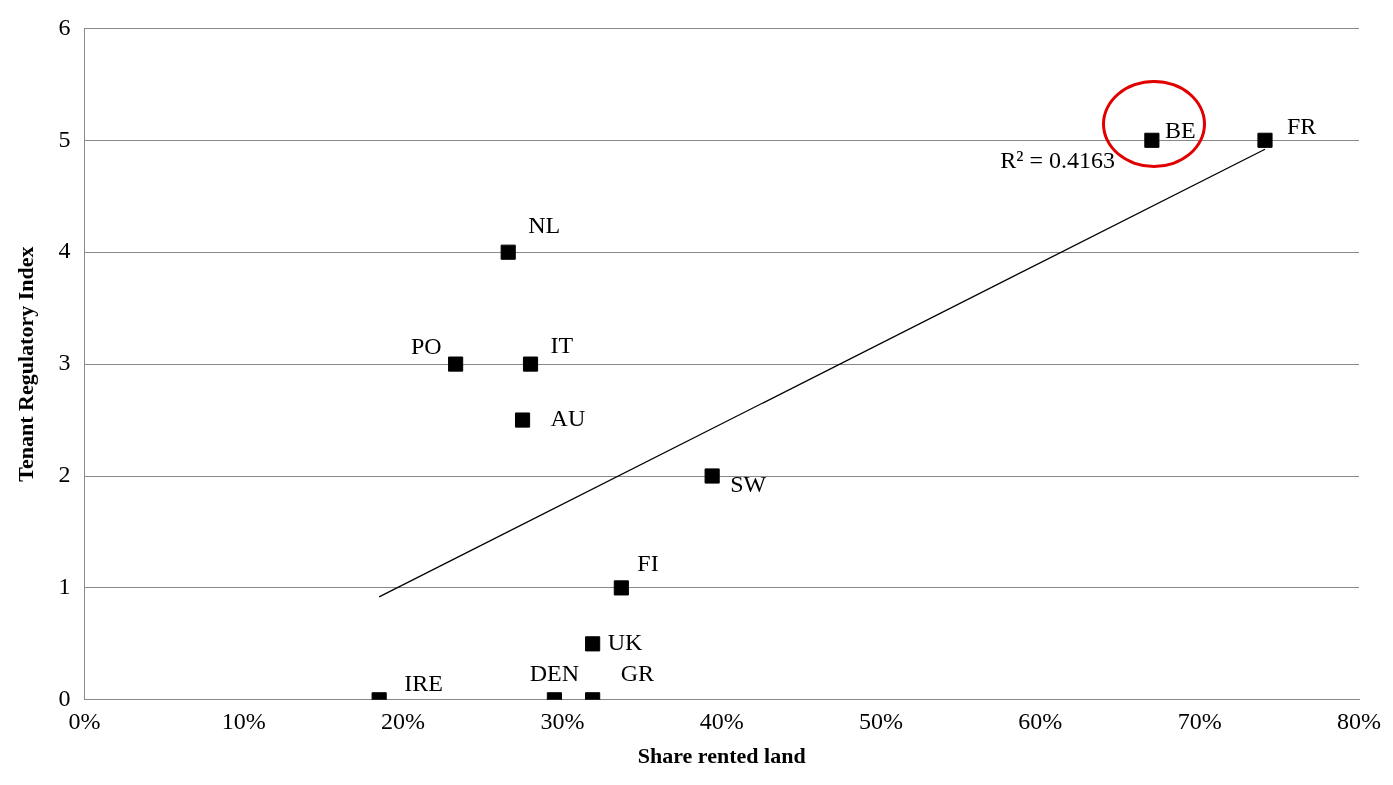  I want to click on y-axis-title: Tenant Regulatory Index, so click(25, 364).